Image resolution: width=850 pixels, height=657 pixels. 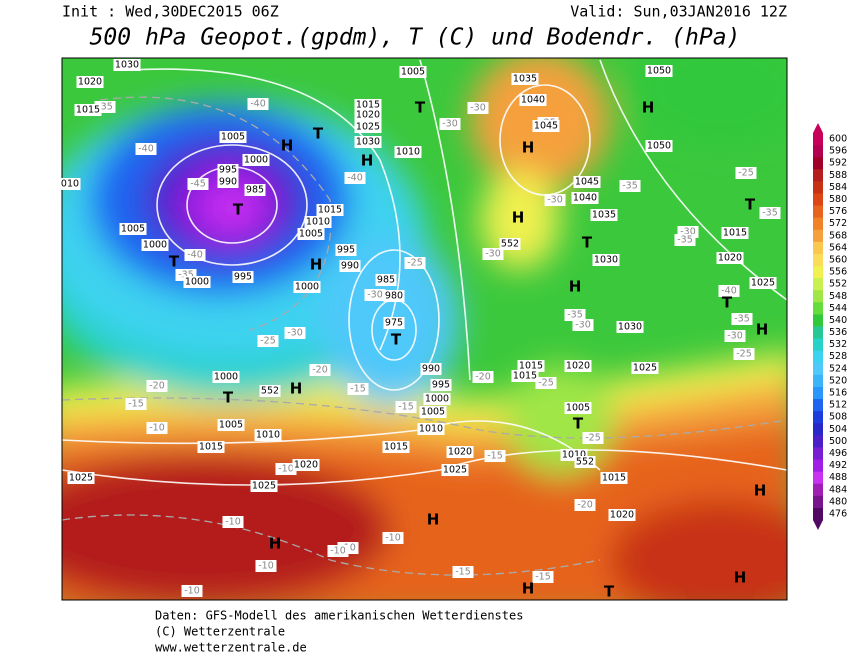 I want to click on pressure-label: 1030, so click(x=127, y=65).